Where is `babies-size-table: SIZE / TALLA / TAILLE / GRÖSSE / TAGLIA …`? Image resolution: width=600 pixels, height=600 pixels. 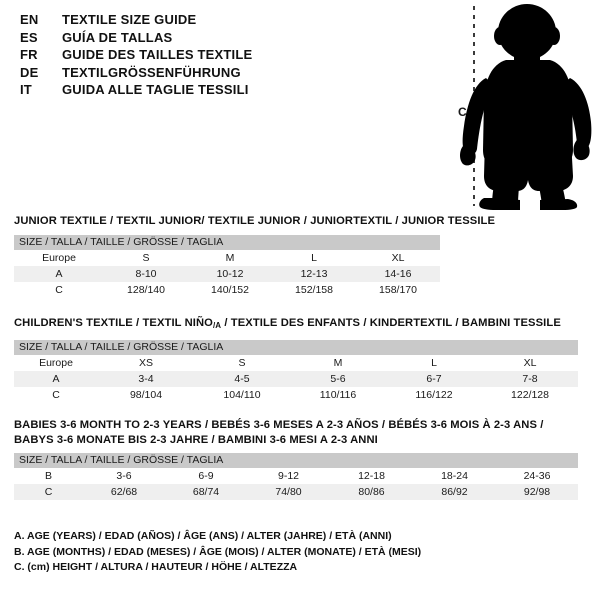
babies-size-table: SIZE / TALLA / TAILLE / GRÖSSE / TAGLIA … is located at coordinates (296, 476).